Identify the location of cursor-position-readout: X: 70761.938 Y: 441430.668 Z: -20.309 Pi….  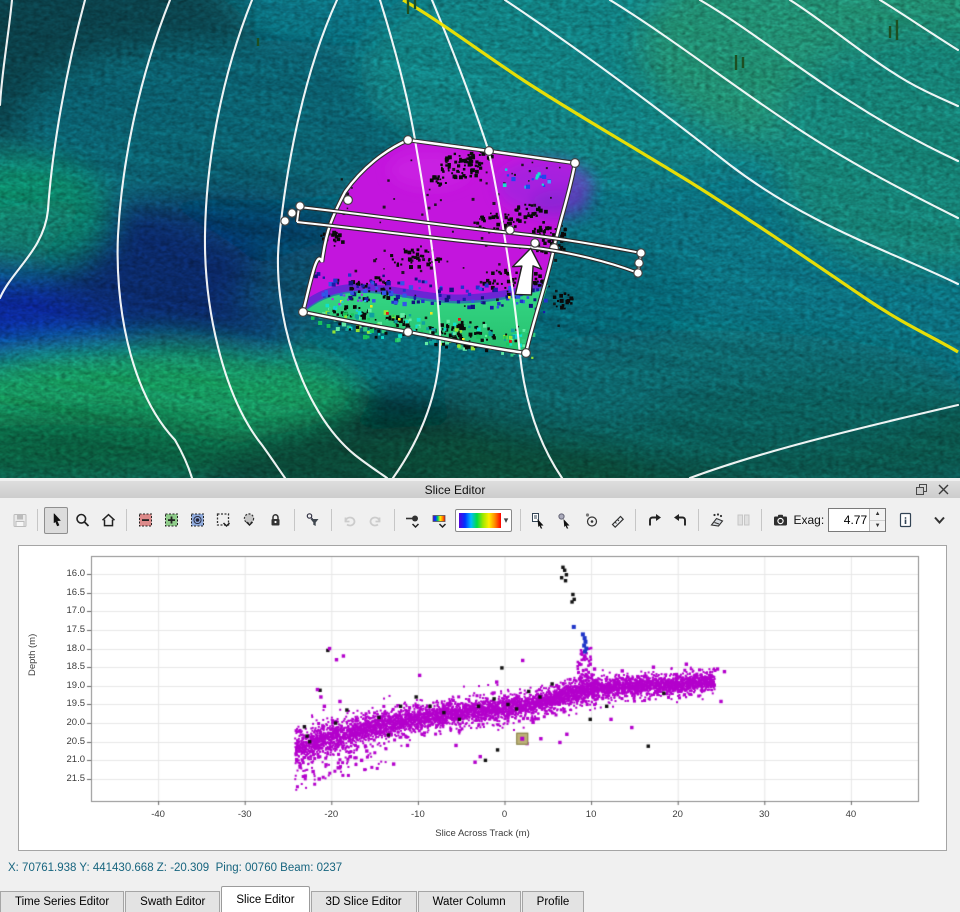
(175, 868).